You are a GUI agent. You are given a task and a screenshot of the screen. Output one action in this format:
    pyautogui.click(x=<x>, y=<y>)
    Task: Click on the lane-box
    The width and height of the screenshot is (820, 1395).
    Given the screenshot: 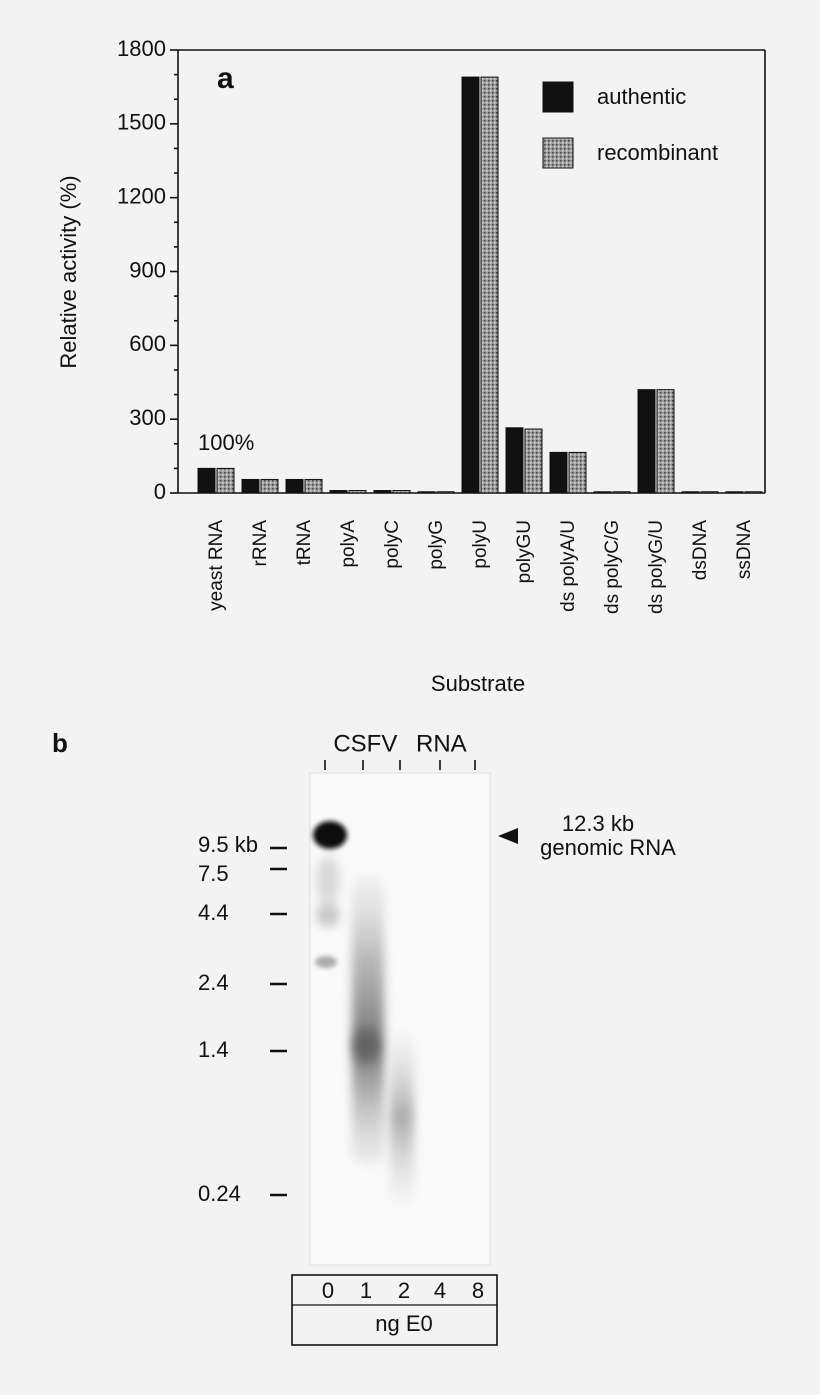 What is the action you would take?
    pyautogui.click(x=394, y=1310)
    